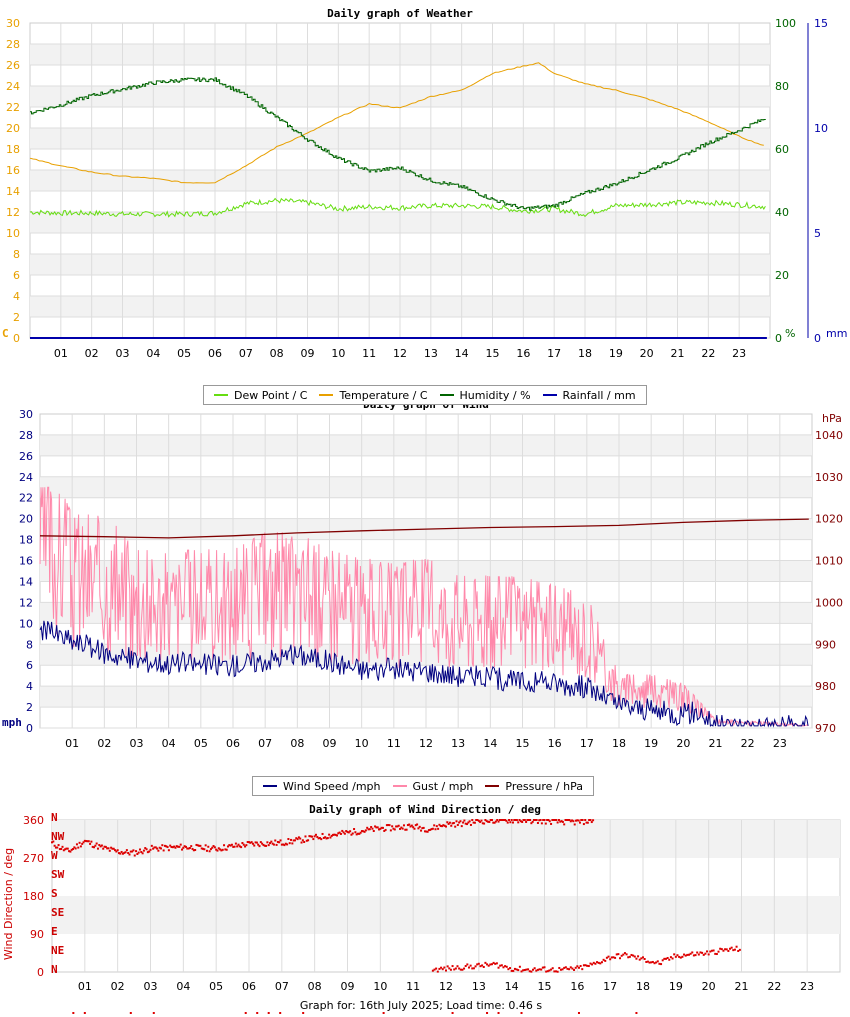 Image resolution: width=850 pixels, height=1017 pixels. Describe the element at coordinates (585, 353) in the screenshot. I see `weather-x-tick-label: 18` at that location.